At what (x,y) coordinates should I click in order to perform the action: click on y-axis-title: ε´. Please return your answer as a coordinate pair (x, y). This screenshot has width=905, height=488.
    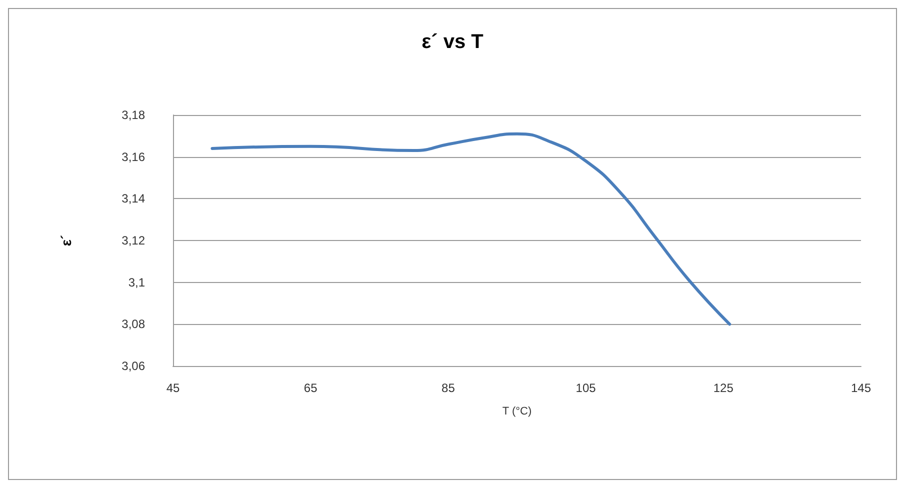
    Looking at the image, I should click on (66, 240).